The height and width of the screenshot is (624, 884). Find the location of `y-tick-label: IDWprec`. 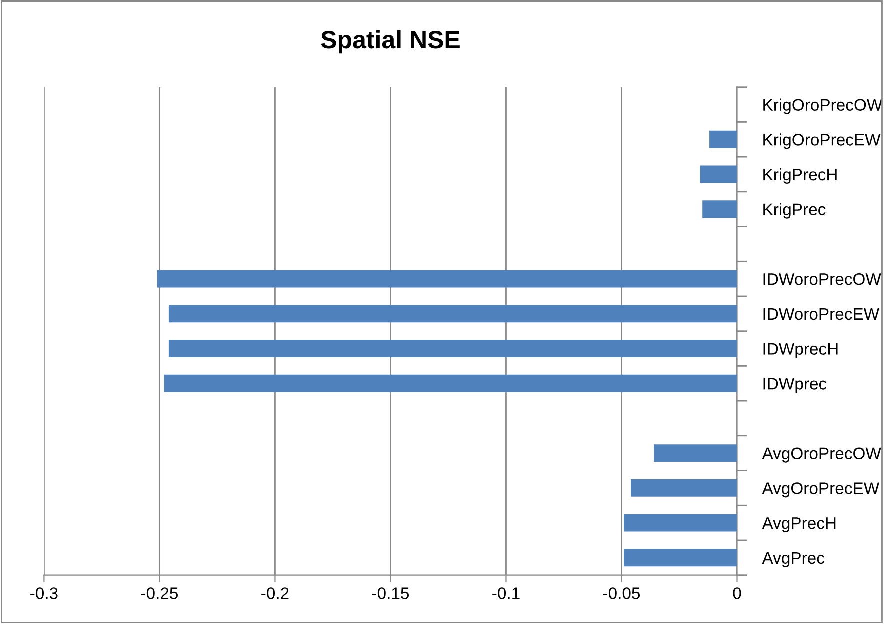

y-tick-label: IDWprec is located at coordinates (795, 386).